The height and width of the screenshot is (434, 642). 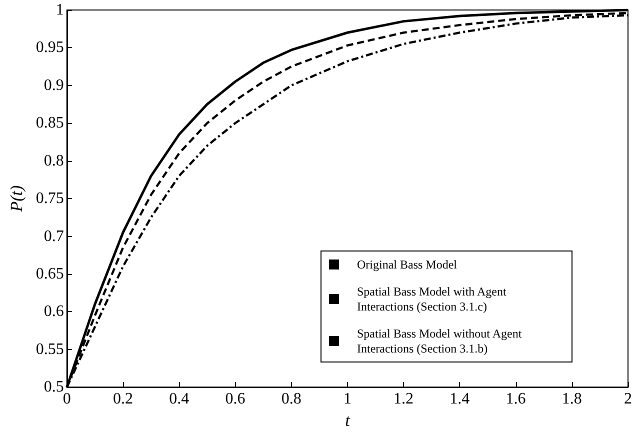 I want to click on legend-label: Original Bass Model, so click(x=407, y=265).